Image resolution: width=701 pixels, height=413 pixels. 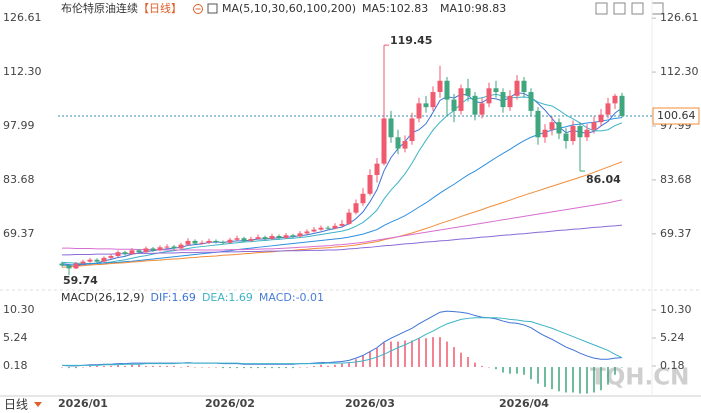 I want to click on chart-title: 布伦特原油连续, so click(x=99, y=8).